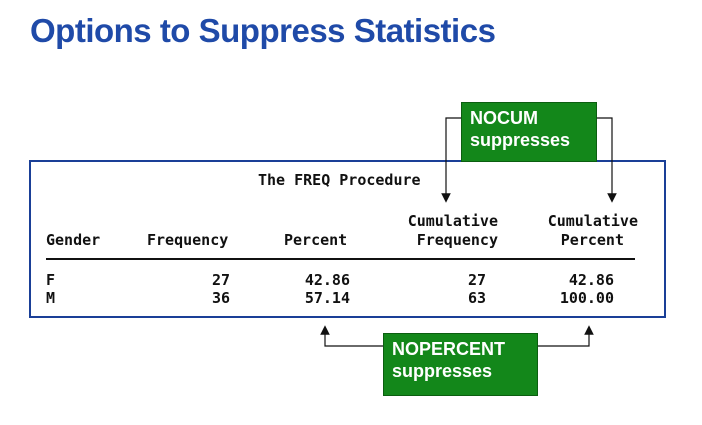 This screenshot has width=702, height=425. I want to click on nocum-arrow-left, so click(451, 160).